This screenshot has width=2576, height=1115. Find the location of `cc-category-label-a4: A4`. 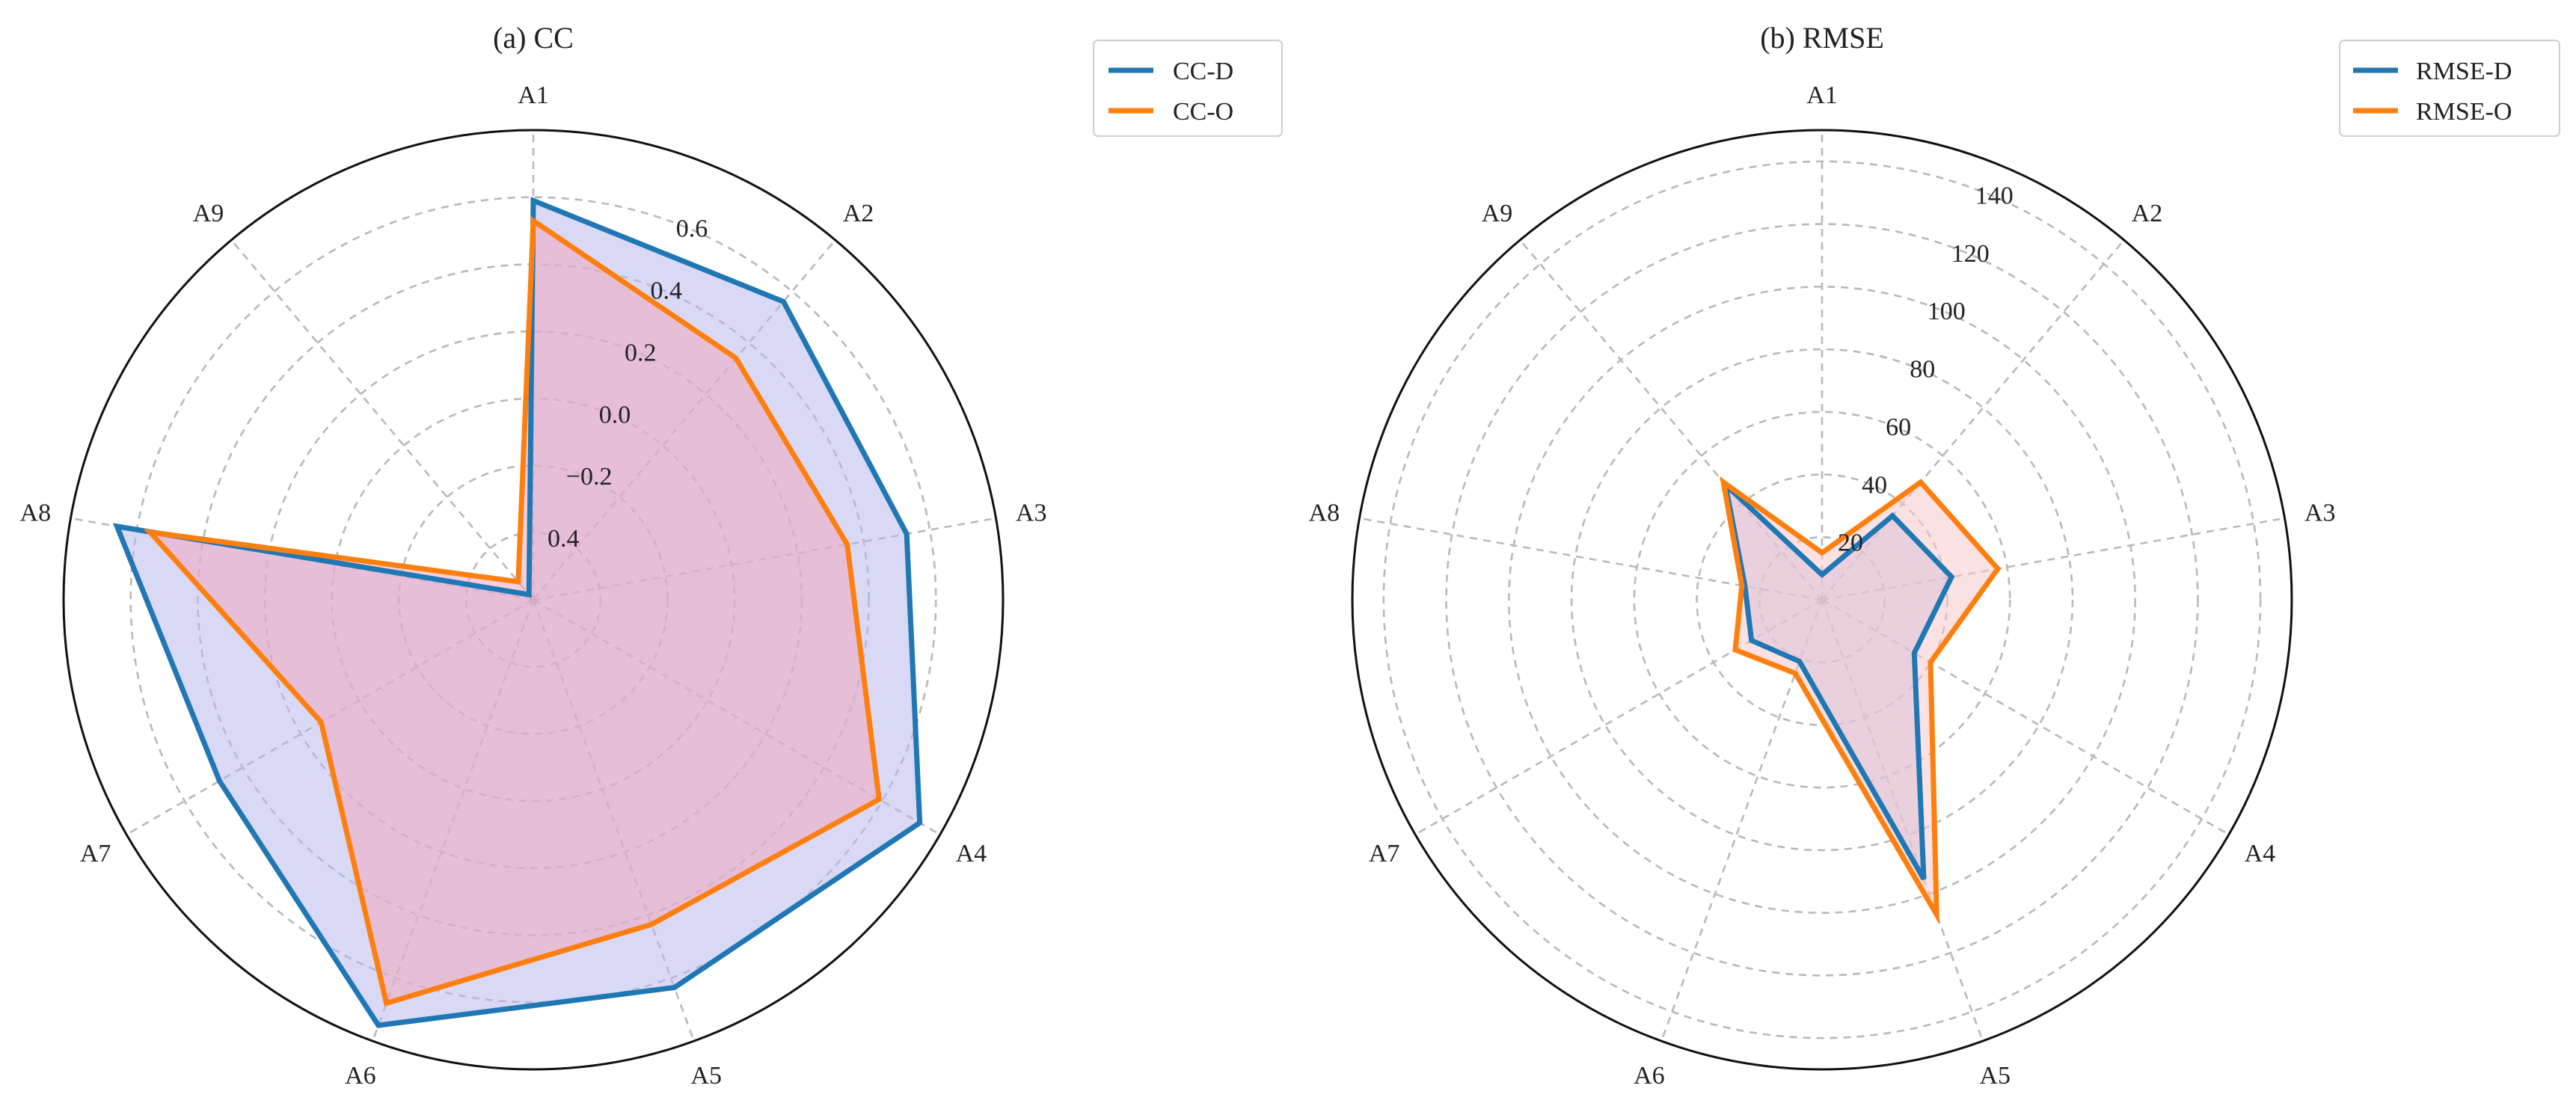

cc-category-label-a4: A4 is located at coordinates (971, 853).